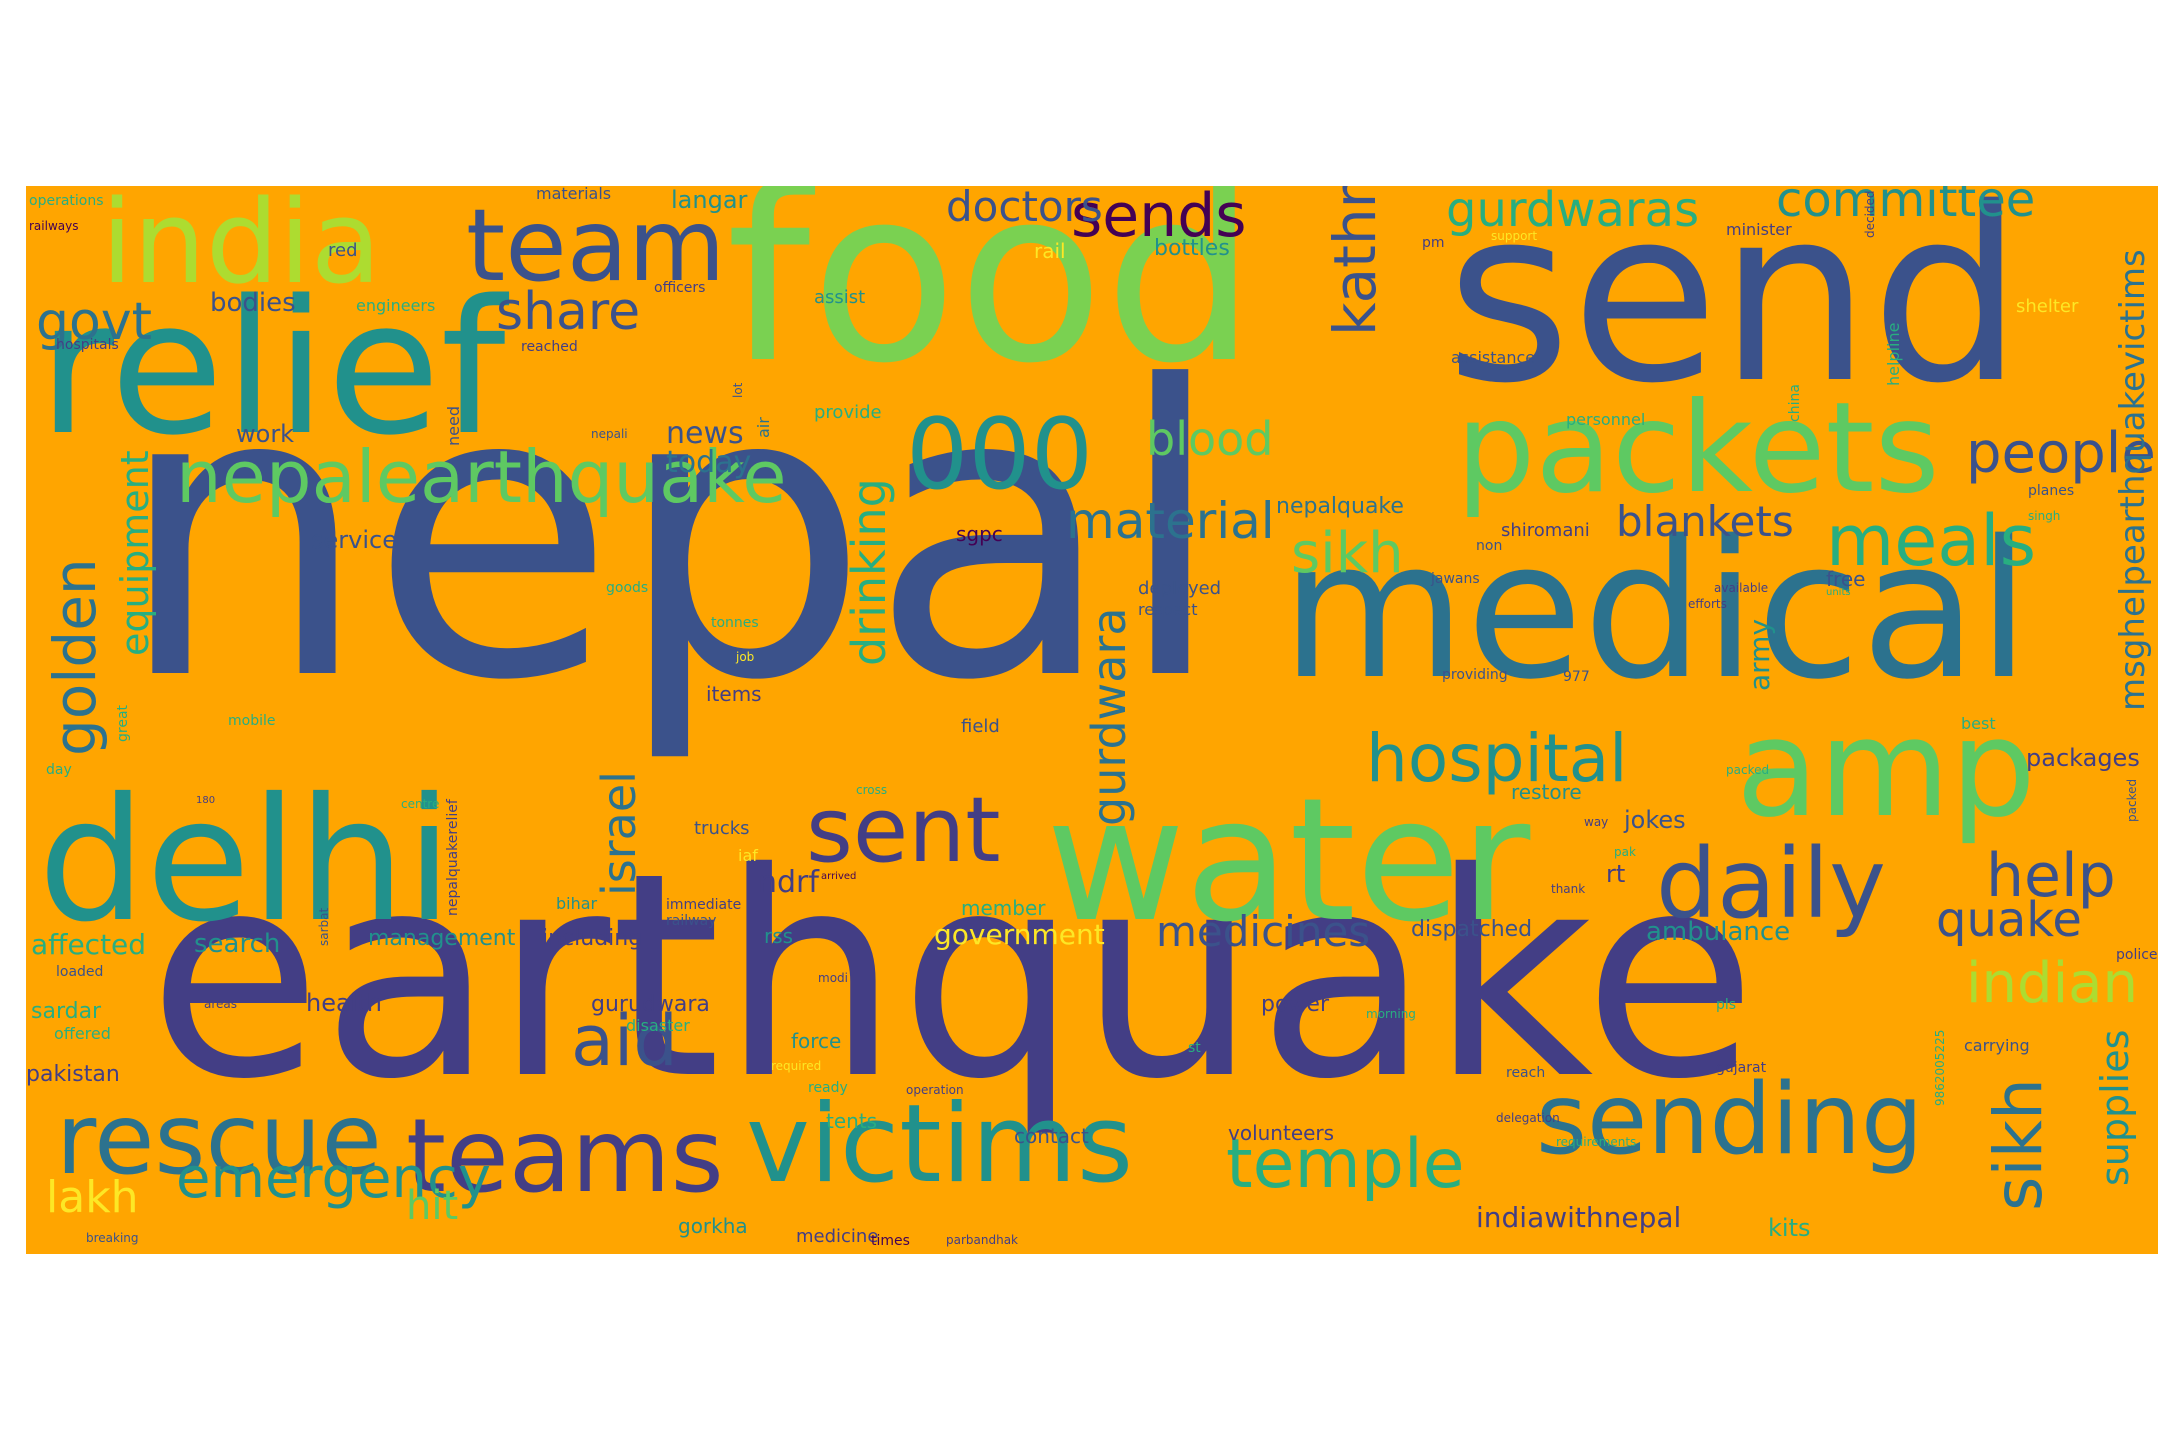 This screenshot has width=2160, height=1440. Describe the element at coordinates (592, 938) in the screenshot. I see `word-including: including` at that location.